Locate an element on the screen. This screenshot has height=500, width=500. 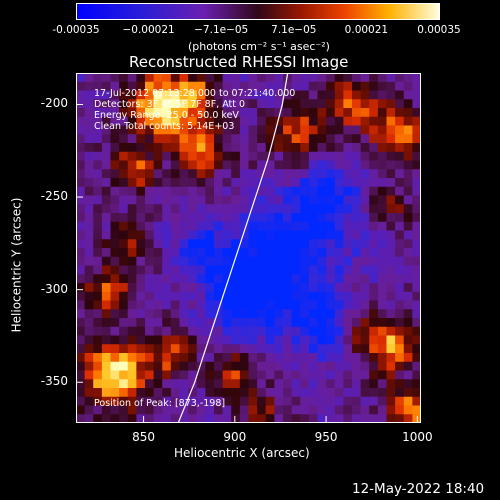
colorbar-tick-label: 0.00021 is located at coordinates (366, 30).